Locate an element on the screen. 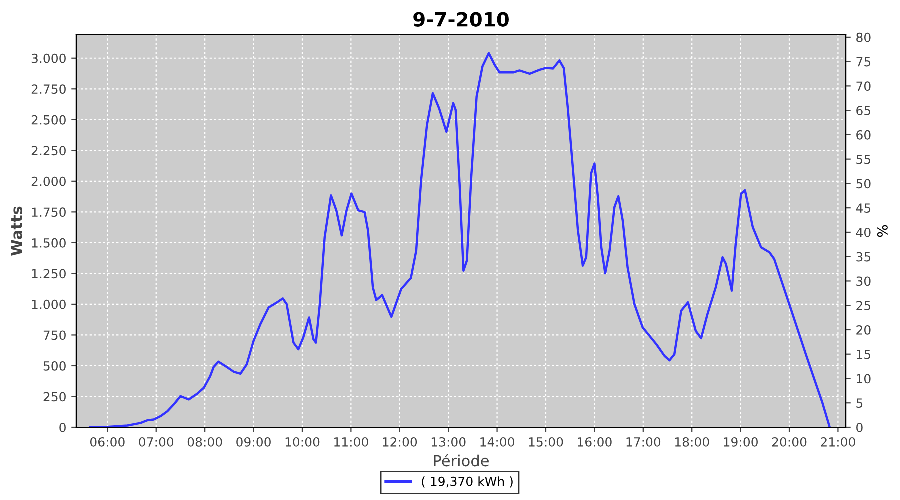 This screenshot has width=900, height=500. y2-axis-title: % is located at coordinates (882, 231).